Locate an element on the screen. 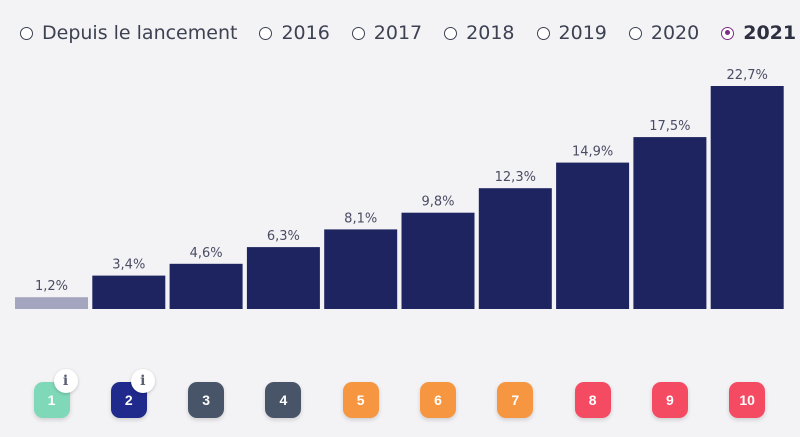  period-tab-2020: 2020 is located at coordinates (664, 33).